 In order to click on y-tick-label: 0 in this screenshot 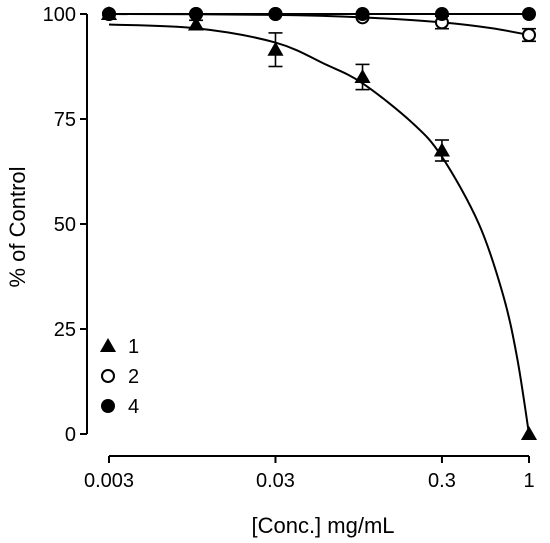, I will do `click(70, 435)`.